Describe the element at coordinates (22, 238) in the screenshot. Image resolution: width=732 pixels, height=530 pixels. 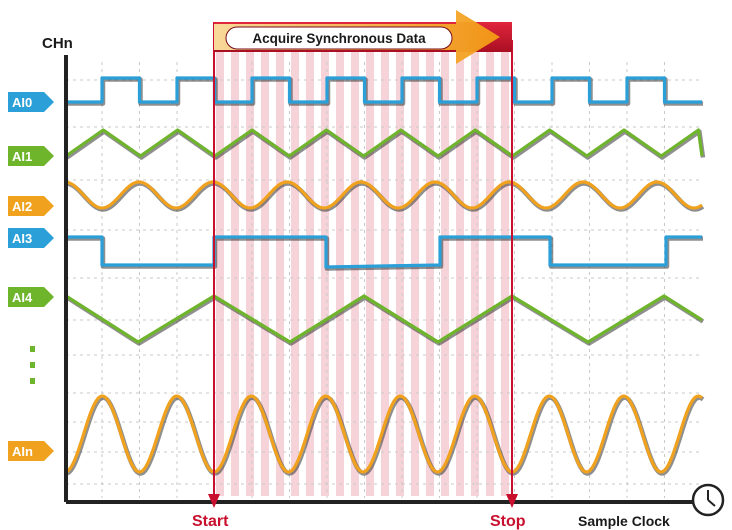
I see `channel-tag-label: AI3` at that location.